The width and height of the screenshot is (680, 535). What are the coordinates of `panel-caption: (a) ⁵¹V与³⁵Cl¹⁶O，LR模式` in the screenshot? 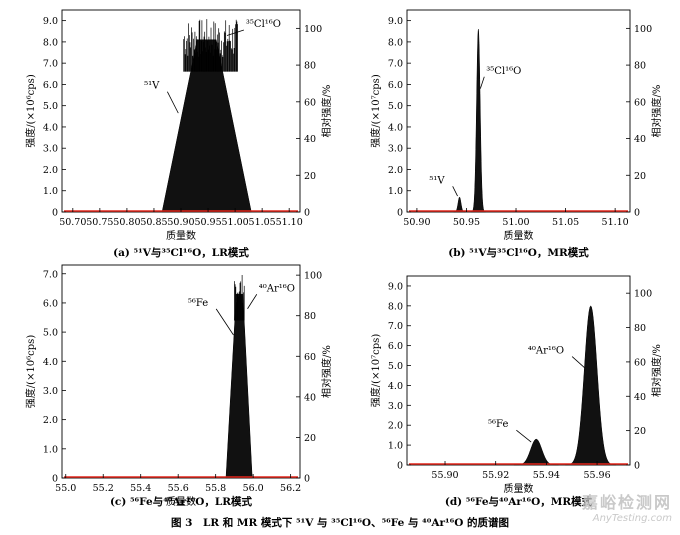 It's located at (181, 252).